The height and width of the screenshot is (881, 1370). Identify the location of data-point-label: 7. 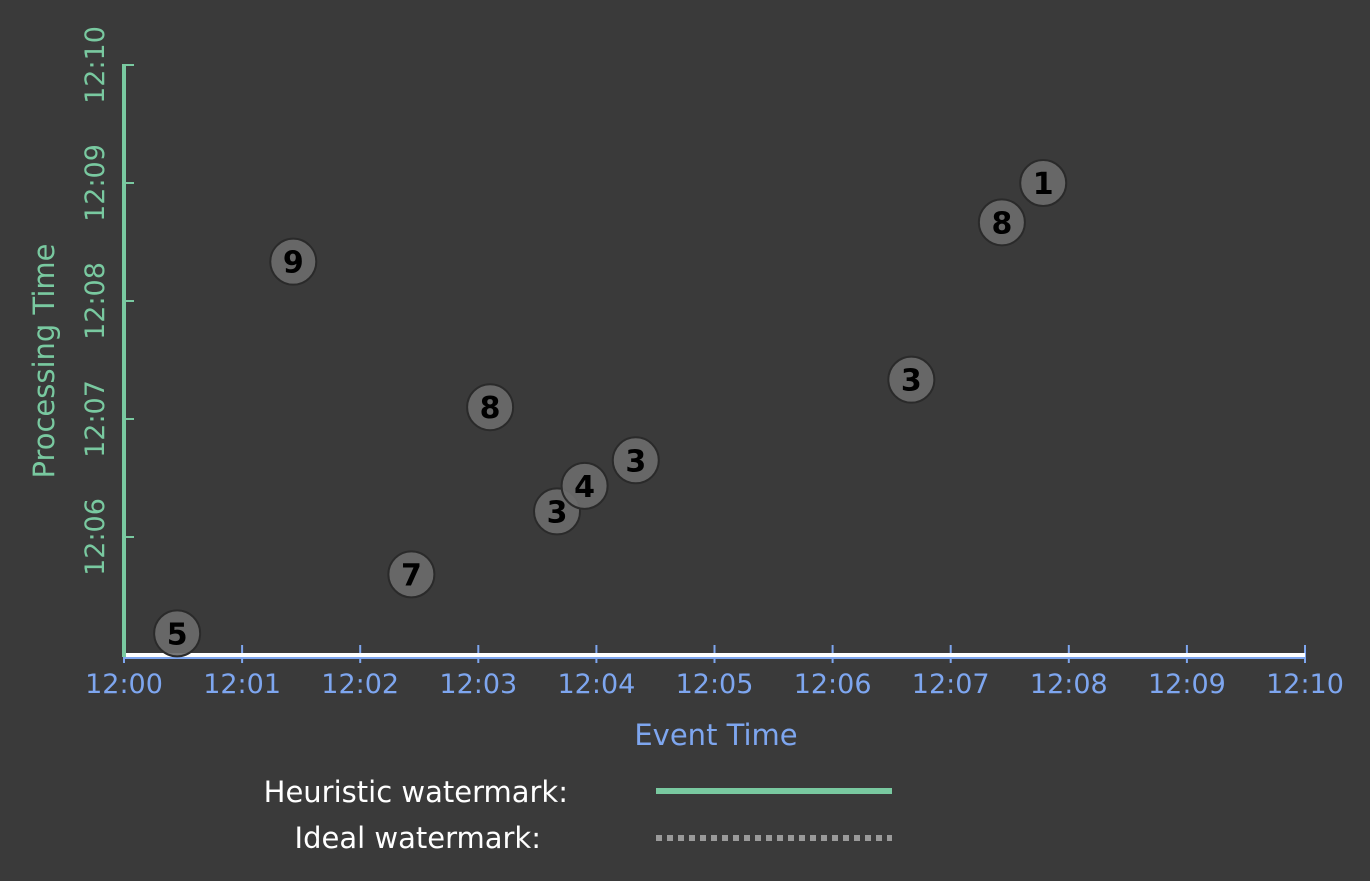
(411, 575).